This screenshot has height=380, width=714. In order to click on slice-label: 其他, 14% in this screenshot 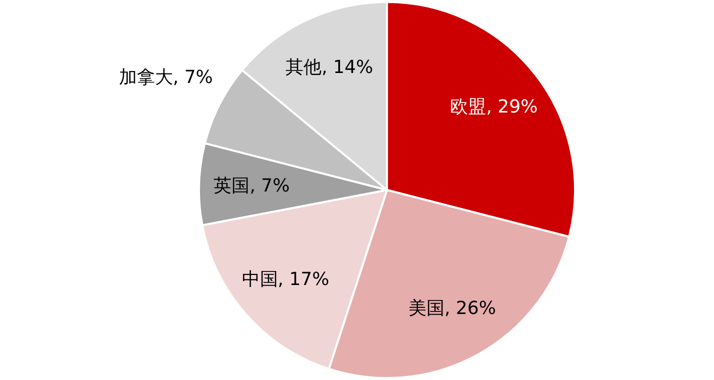, I will do `click(330, 67)`.